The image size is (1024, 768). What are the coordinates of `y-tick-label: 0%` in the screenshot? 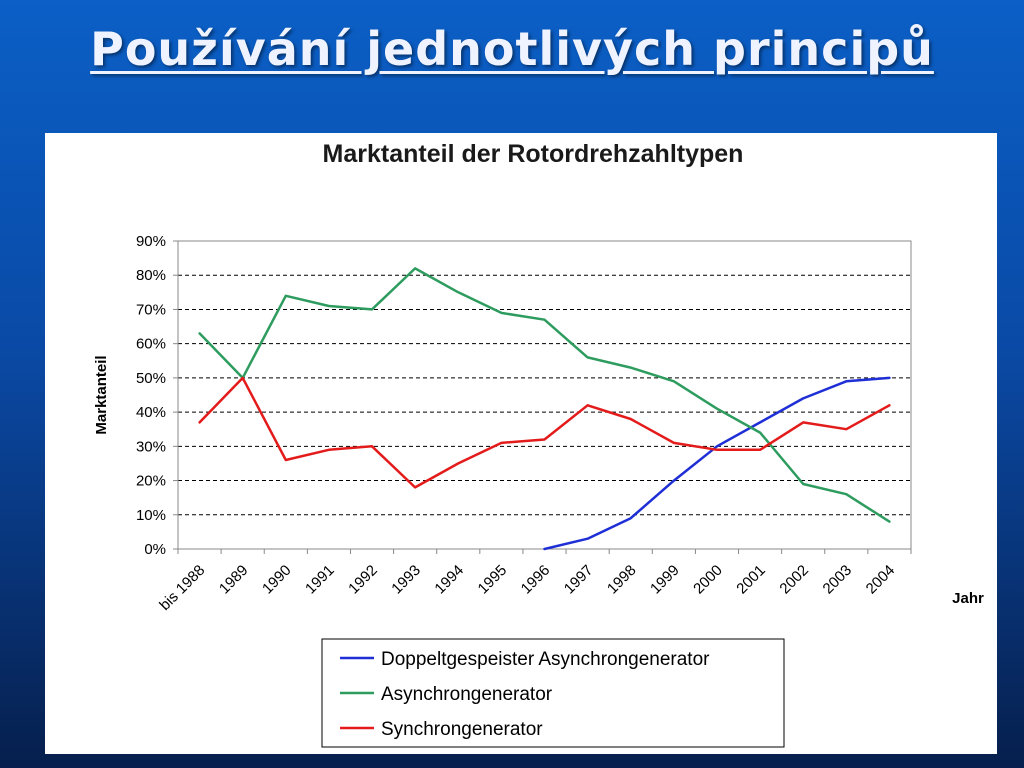 It's located at (155, 549).